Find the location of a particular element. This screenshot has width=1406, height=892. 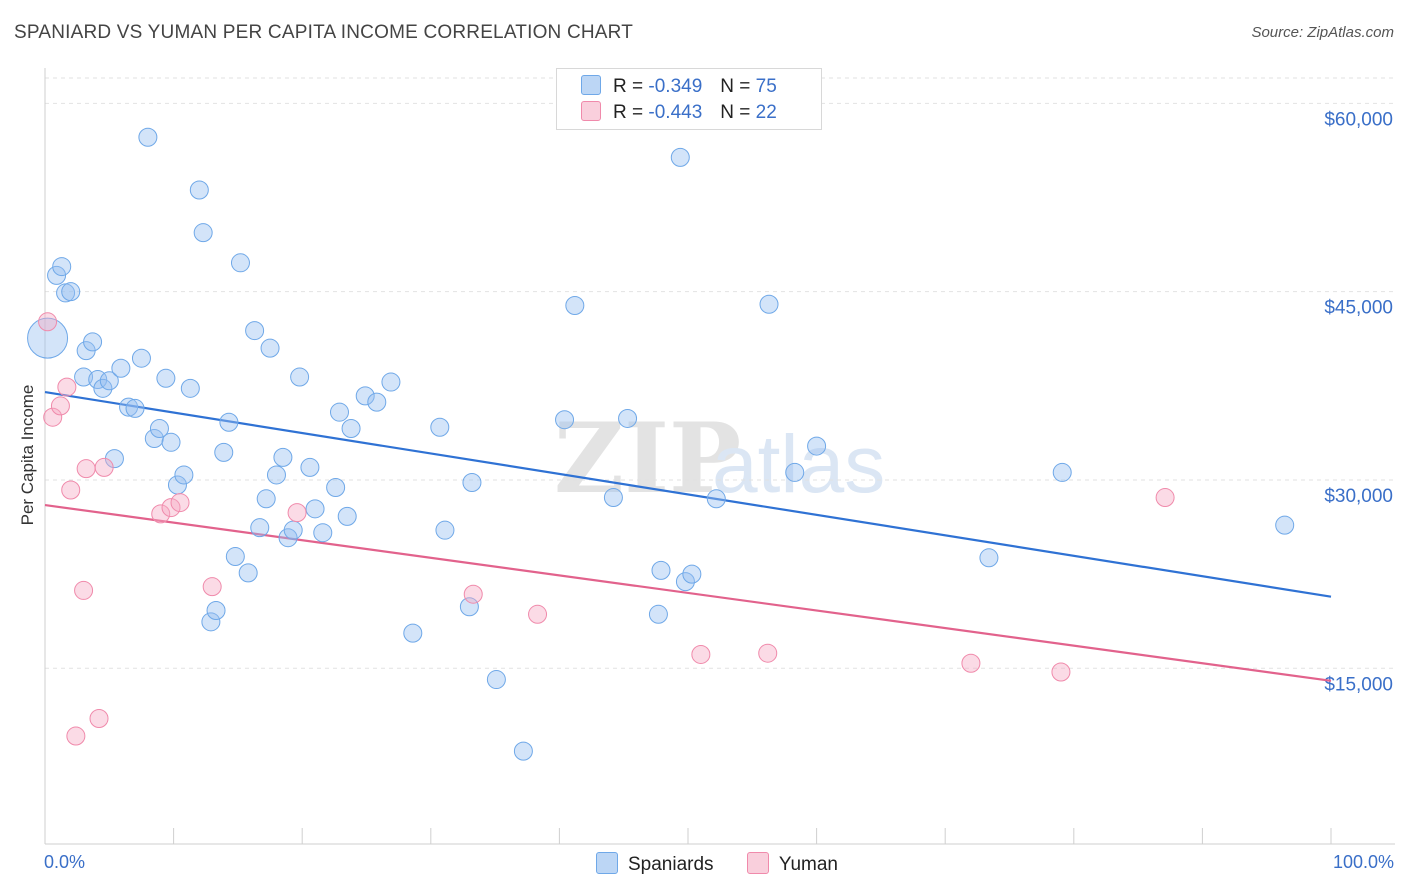

series-legend-item-yuman: Yuman is located at coordinates (792, 864).